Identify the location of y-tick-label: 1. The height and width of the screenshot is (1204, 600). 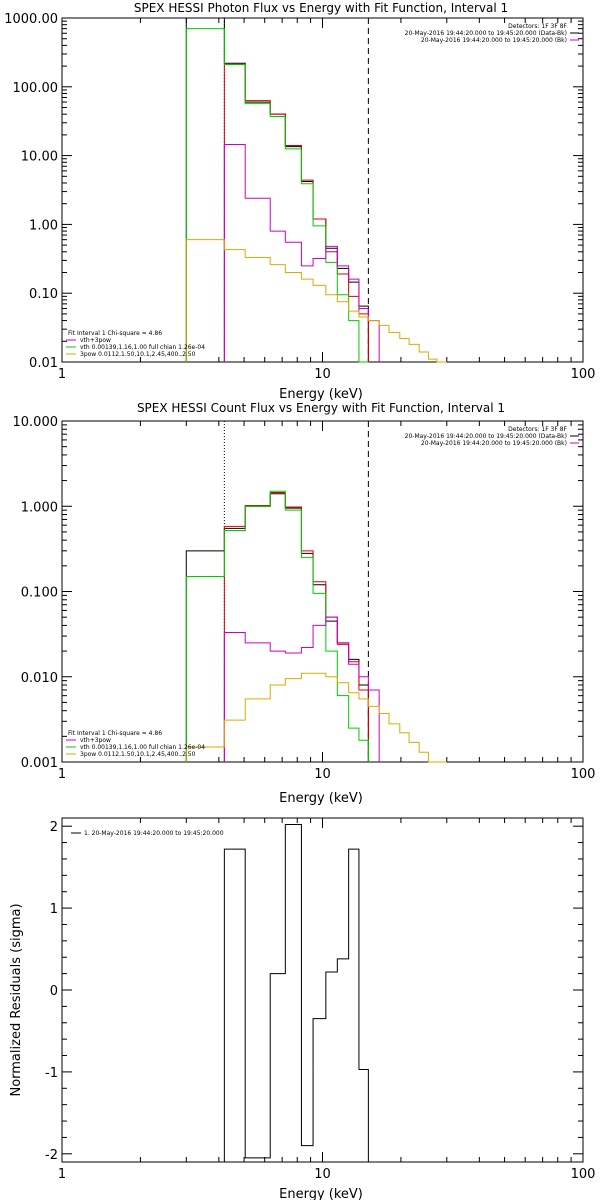
(54, 909).